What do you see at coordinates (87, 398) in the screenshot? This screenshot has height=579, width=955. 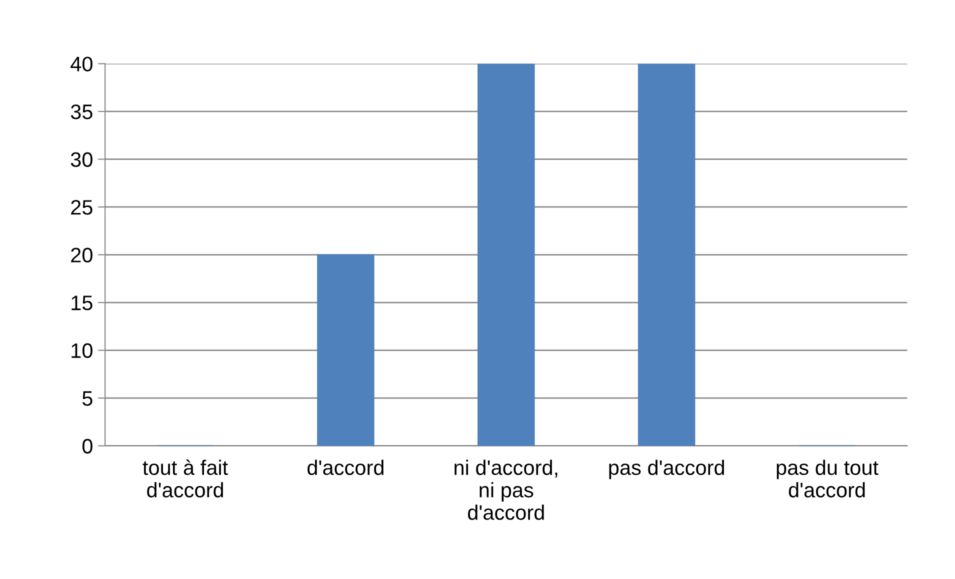 I see `y-tick-label: 5` at bounding box center [87, 398].